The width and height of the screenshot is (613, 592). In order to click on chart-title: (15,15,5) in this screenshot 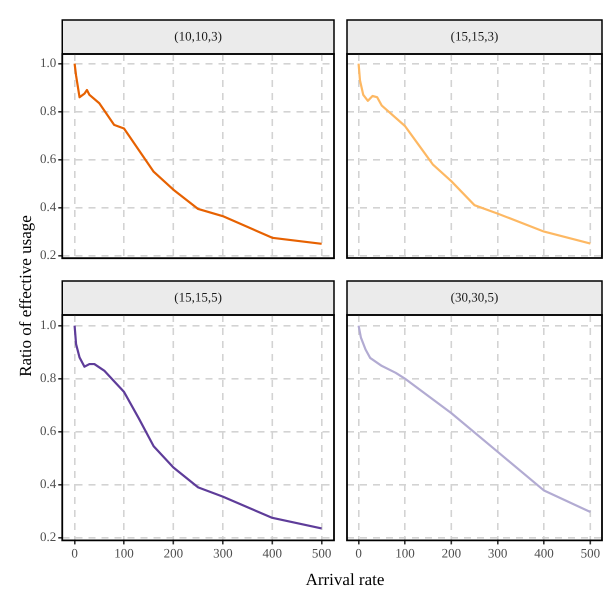, I will do `click(198, 296)`.